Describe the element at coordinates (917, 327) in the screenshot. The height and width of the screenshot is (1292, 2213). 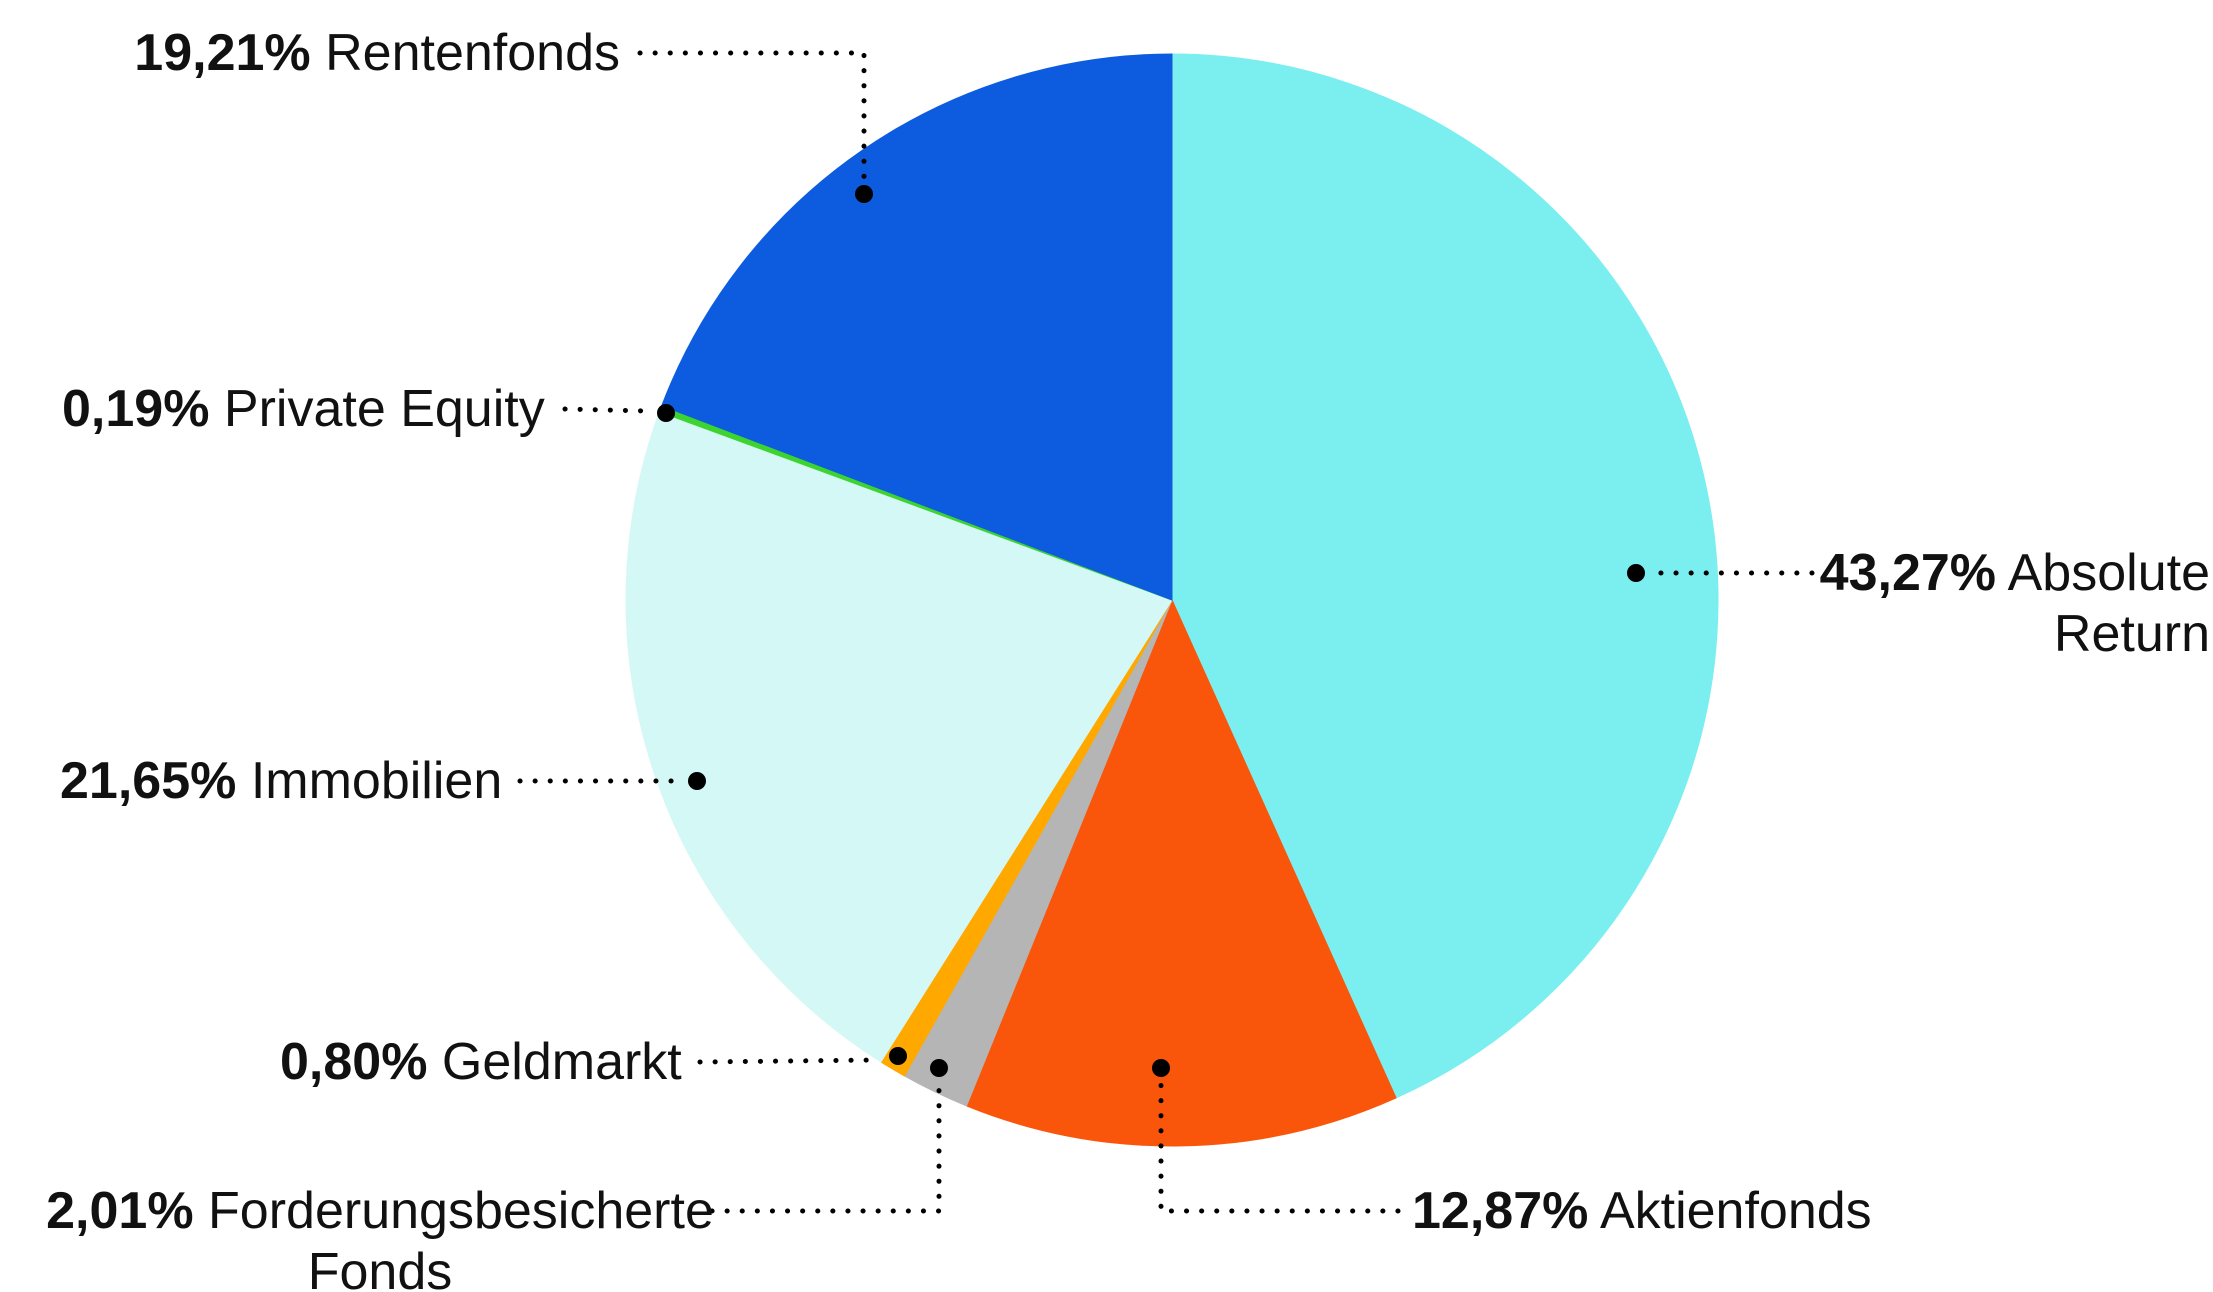
I see `pie-slice-rentenfonds` at that location.